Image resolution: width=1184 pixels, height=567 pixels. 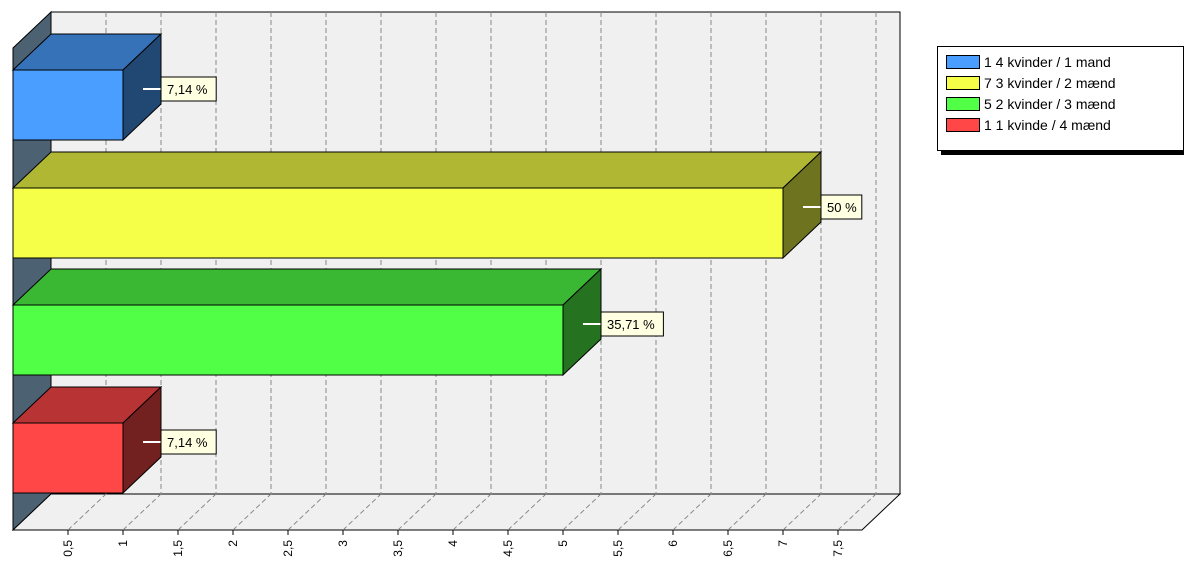 What do you see at coordinates (178, 548) in the screenshot?
I see `x-tick-label: 1,5` at bounding box center [178, 548].